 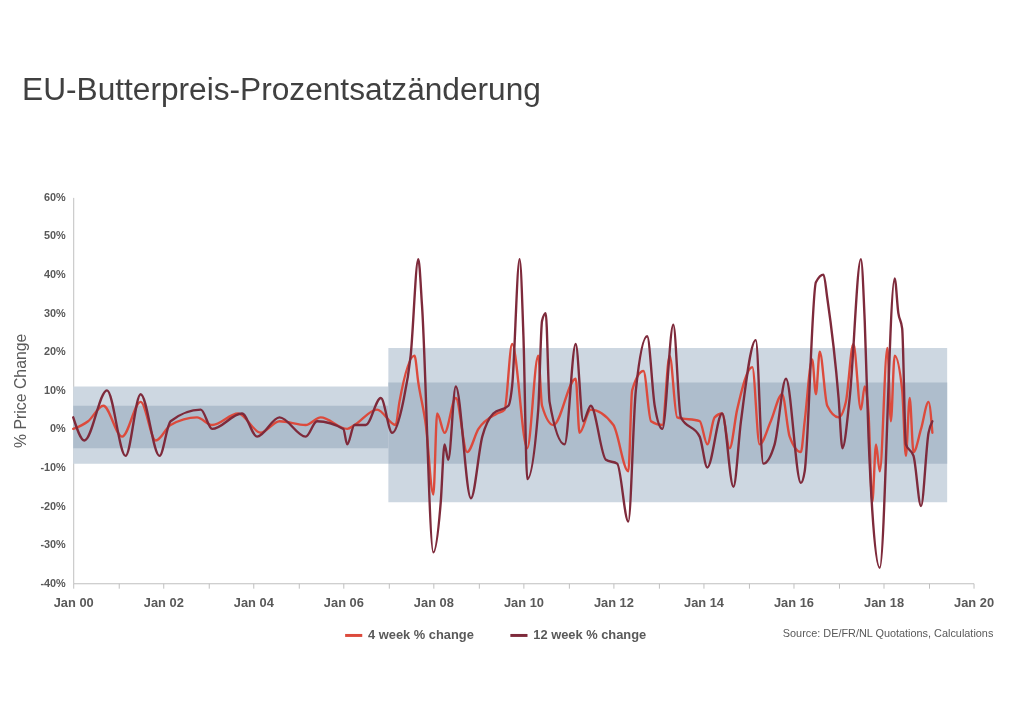 I want to click on y-tick-label: -40%, so click(x=53, y=582).